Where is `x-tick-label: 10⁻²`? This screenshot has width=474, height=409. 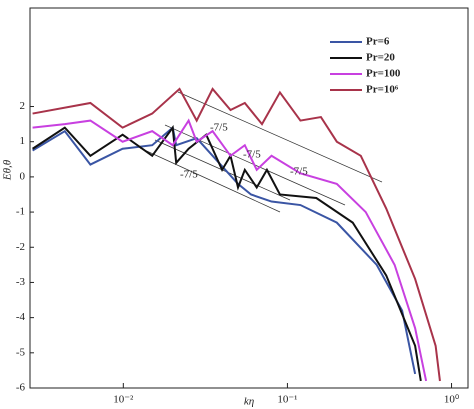 x-tick-label: 10⁻² is located at coordinates (123, 400).